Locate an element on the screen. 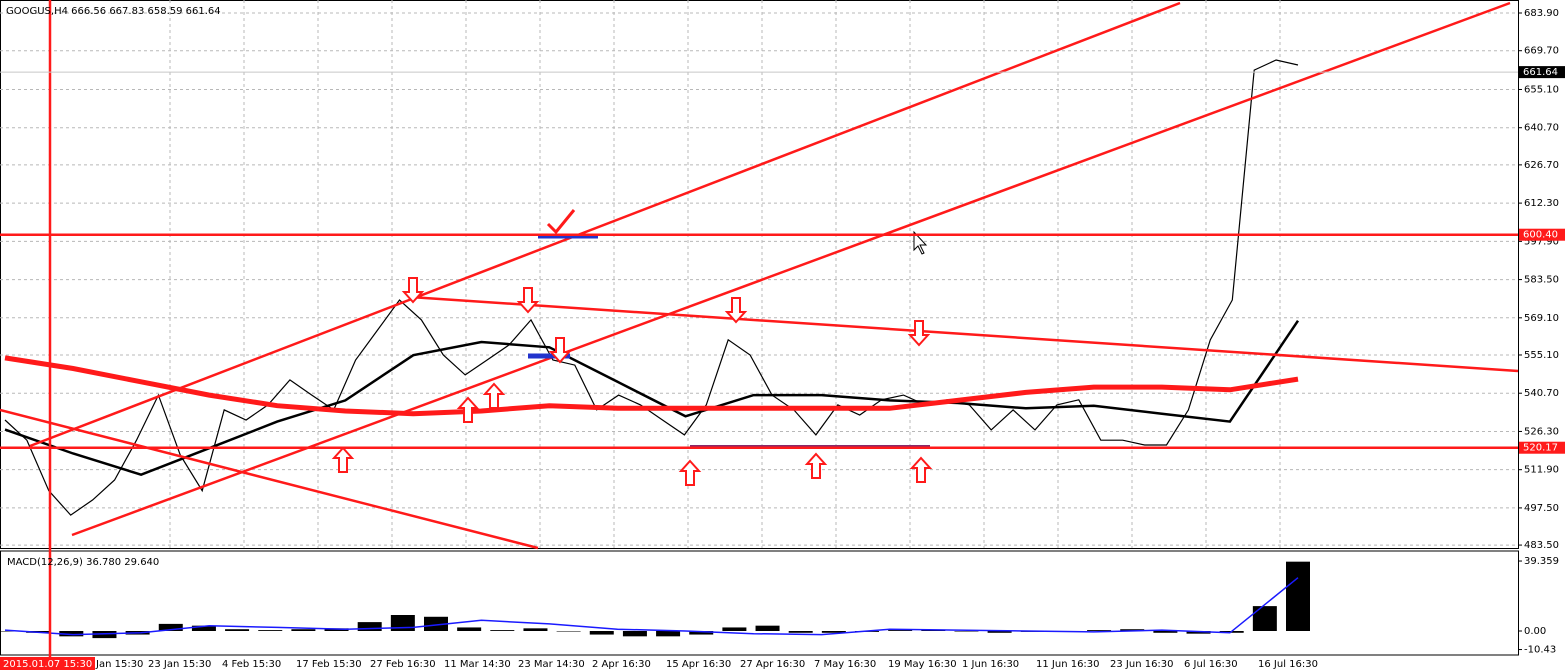 This screenshot has width=1568, height=670. x-tick-label: Jan 15:30 is located at coordinates (119, 664).